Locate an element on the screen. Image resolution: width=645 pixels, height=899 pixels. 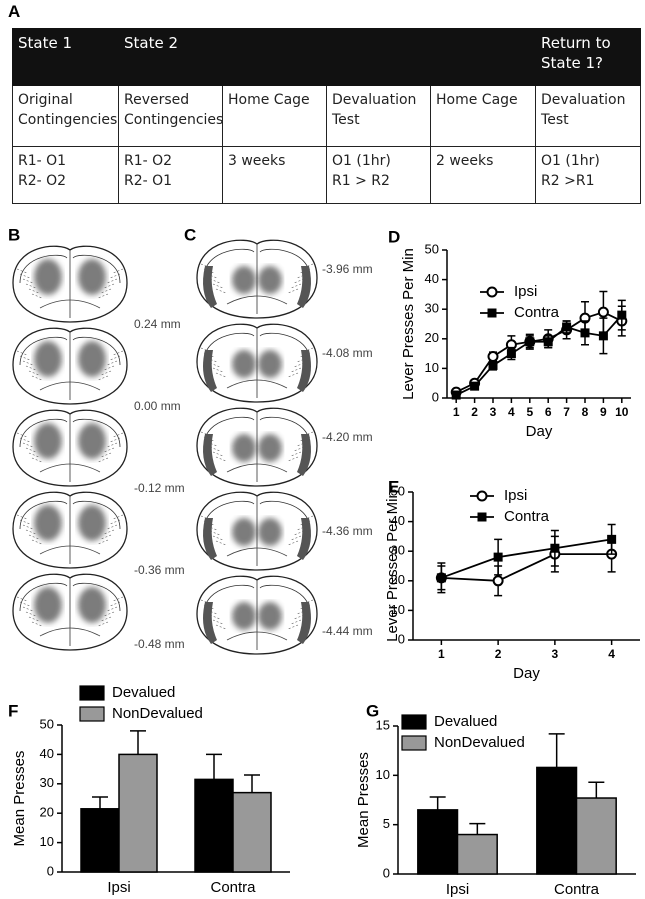
x-tick-label: 10 is located at coordinates (622, 412).